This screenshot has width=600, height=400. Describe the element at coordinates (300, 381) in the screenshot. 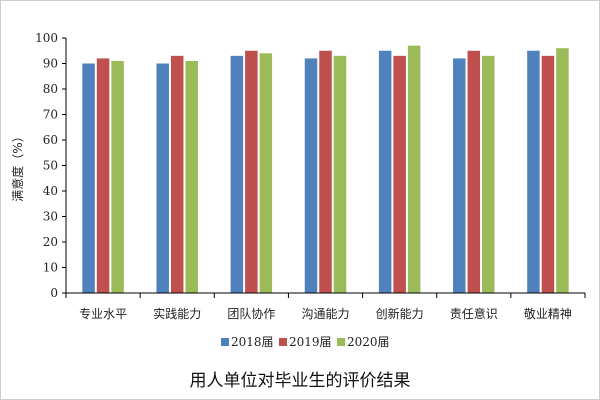

I see `chart-title: 用人单位对毕业生的评价结果` at that location.